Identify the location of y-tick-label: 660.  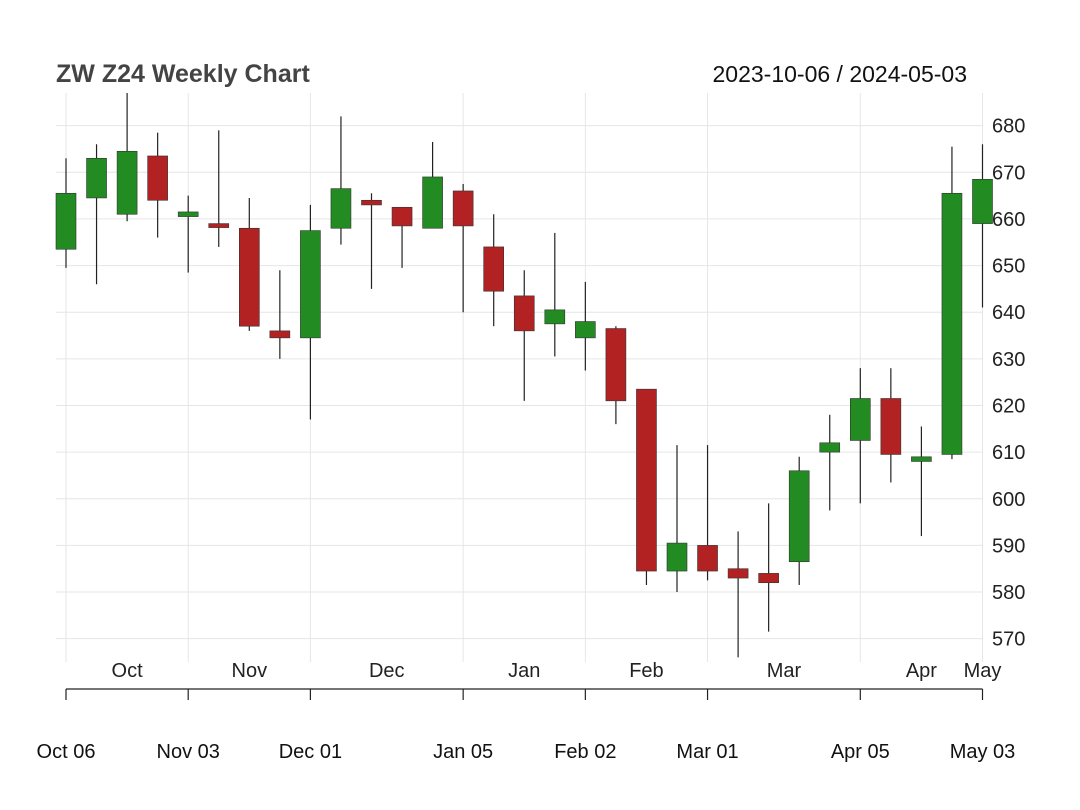
(1008, 220).